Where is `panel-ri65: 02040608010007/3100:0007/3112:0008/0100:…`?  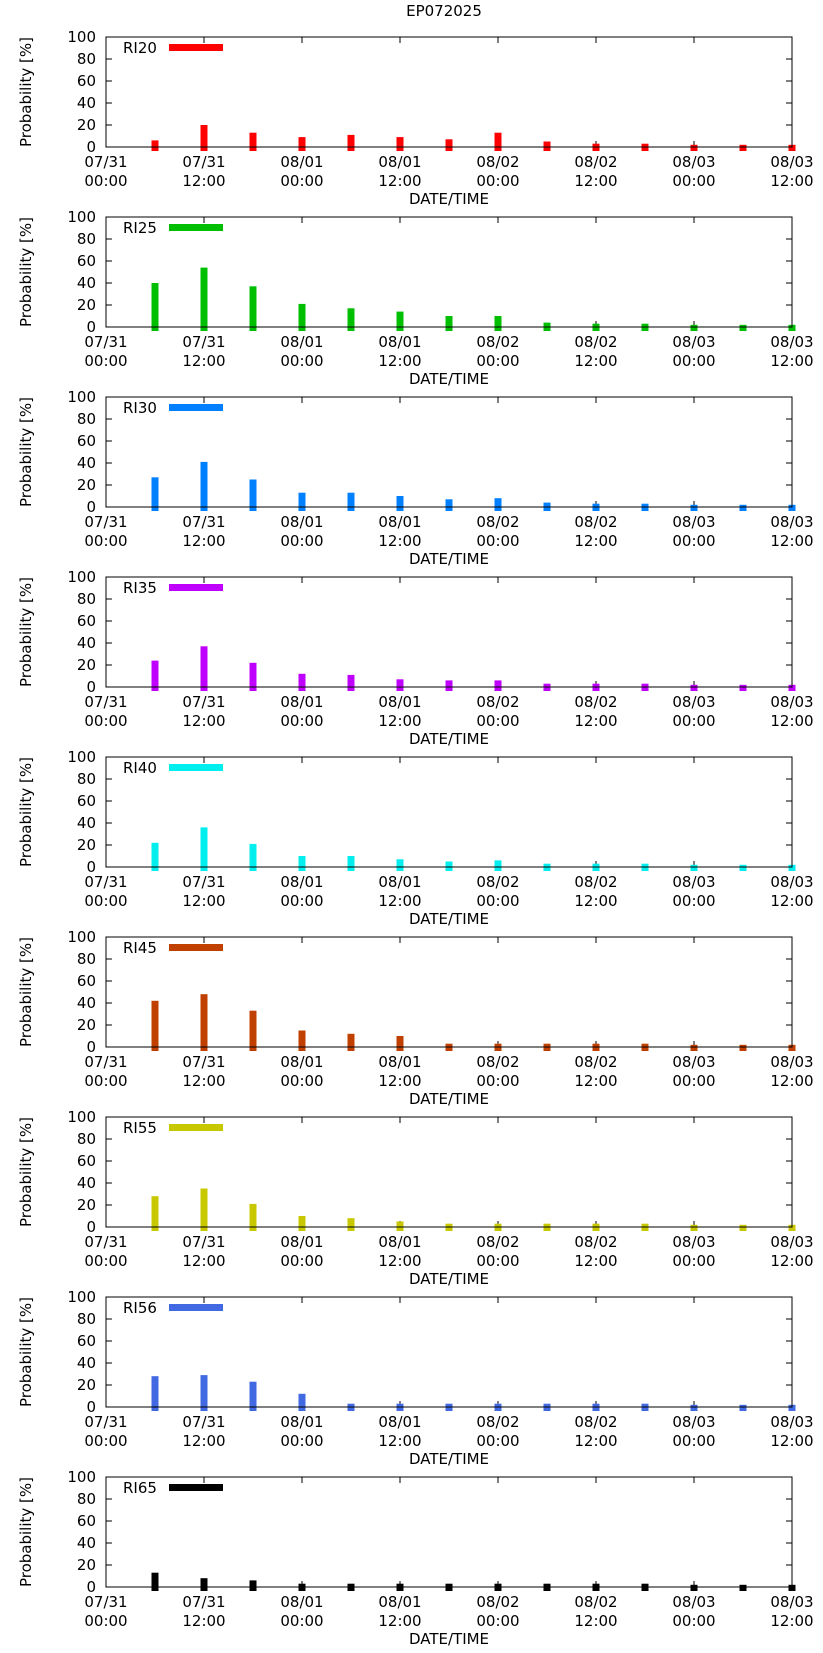
panel-ri65: 02040608010007/3100:0007/3112:0008/0100:… is located at coordinates (415, 1558).